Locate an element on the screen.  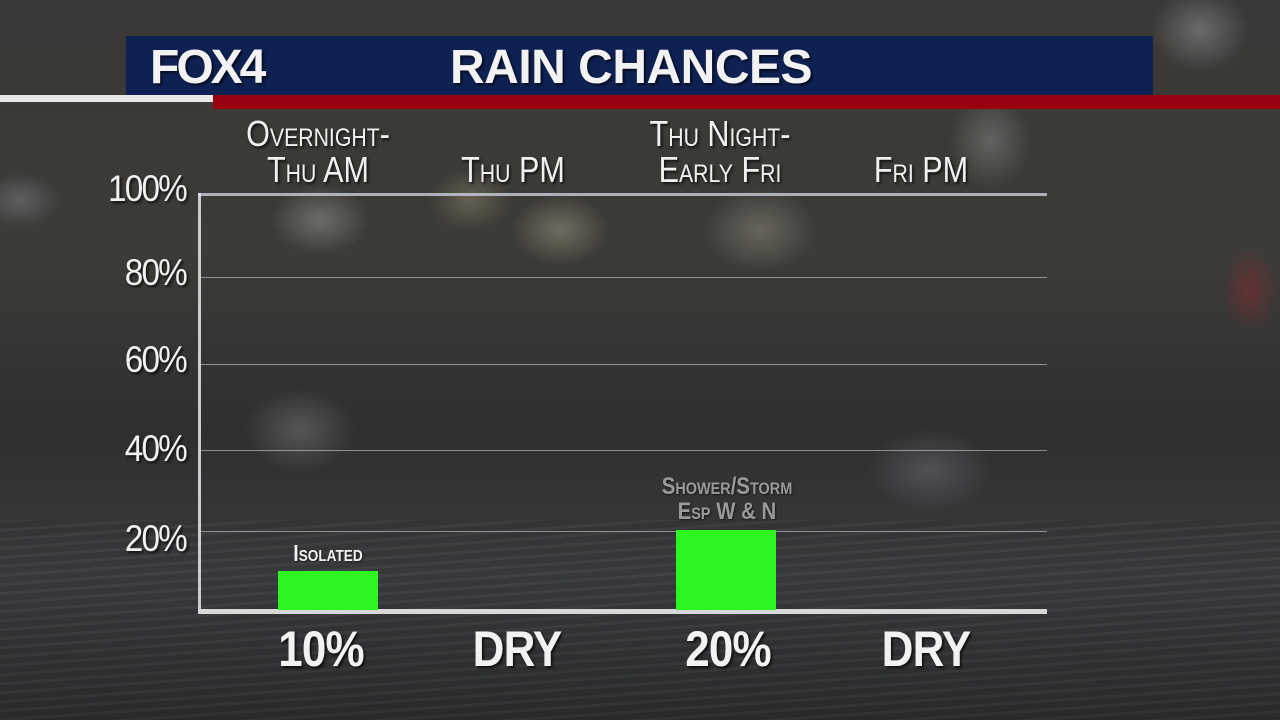
column-header-thu-night-early-fri: Thu Night- Early Fri is located at coordinates (720, 152).